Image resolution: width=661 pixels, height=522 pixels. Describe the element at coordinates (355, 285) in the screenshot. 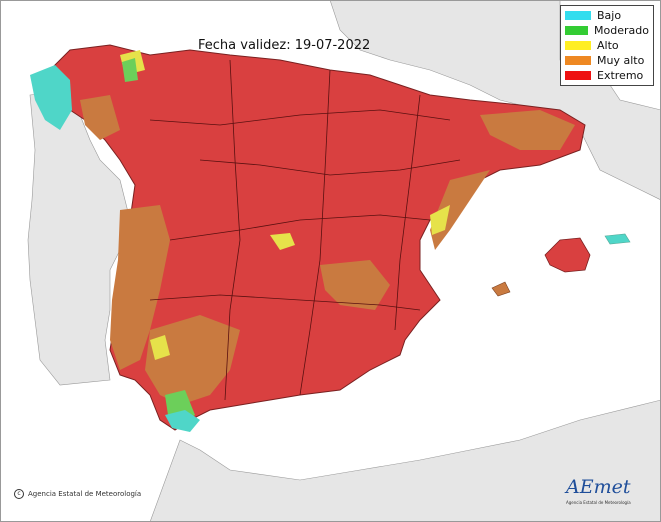

I see `muy-alto-southeast` at that location.